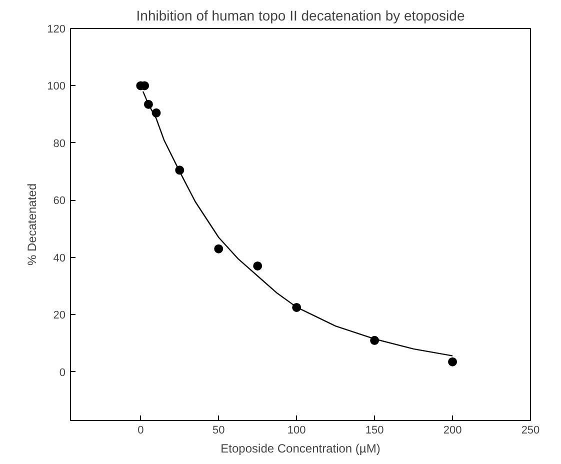  I want to click on x-tick-label: 250, so click(530, 430).